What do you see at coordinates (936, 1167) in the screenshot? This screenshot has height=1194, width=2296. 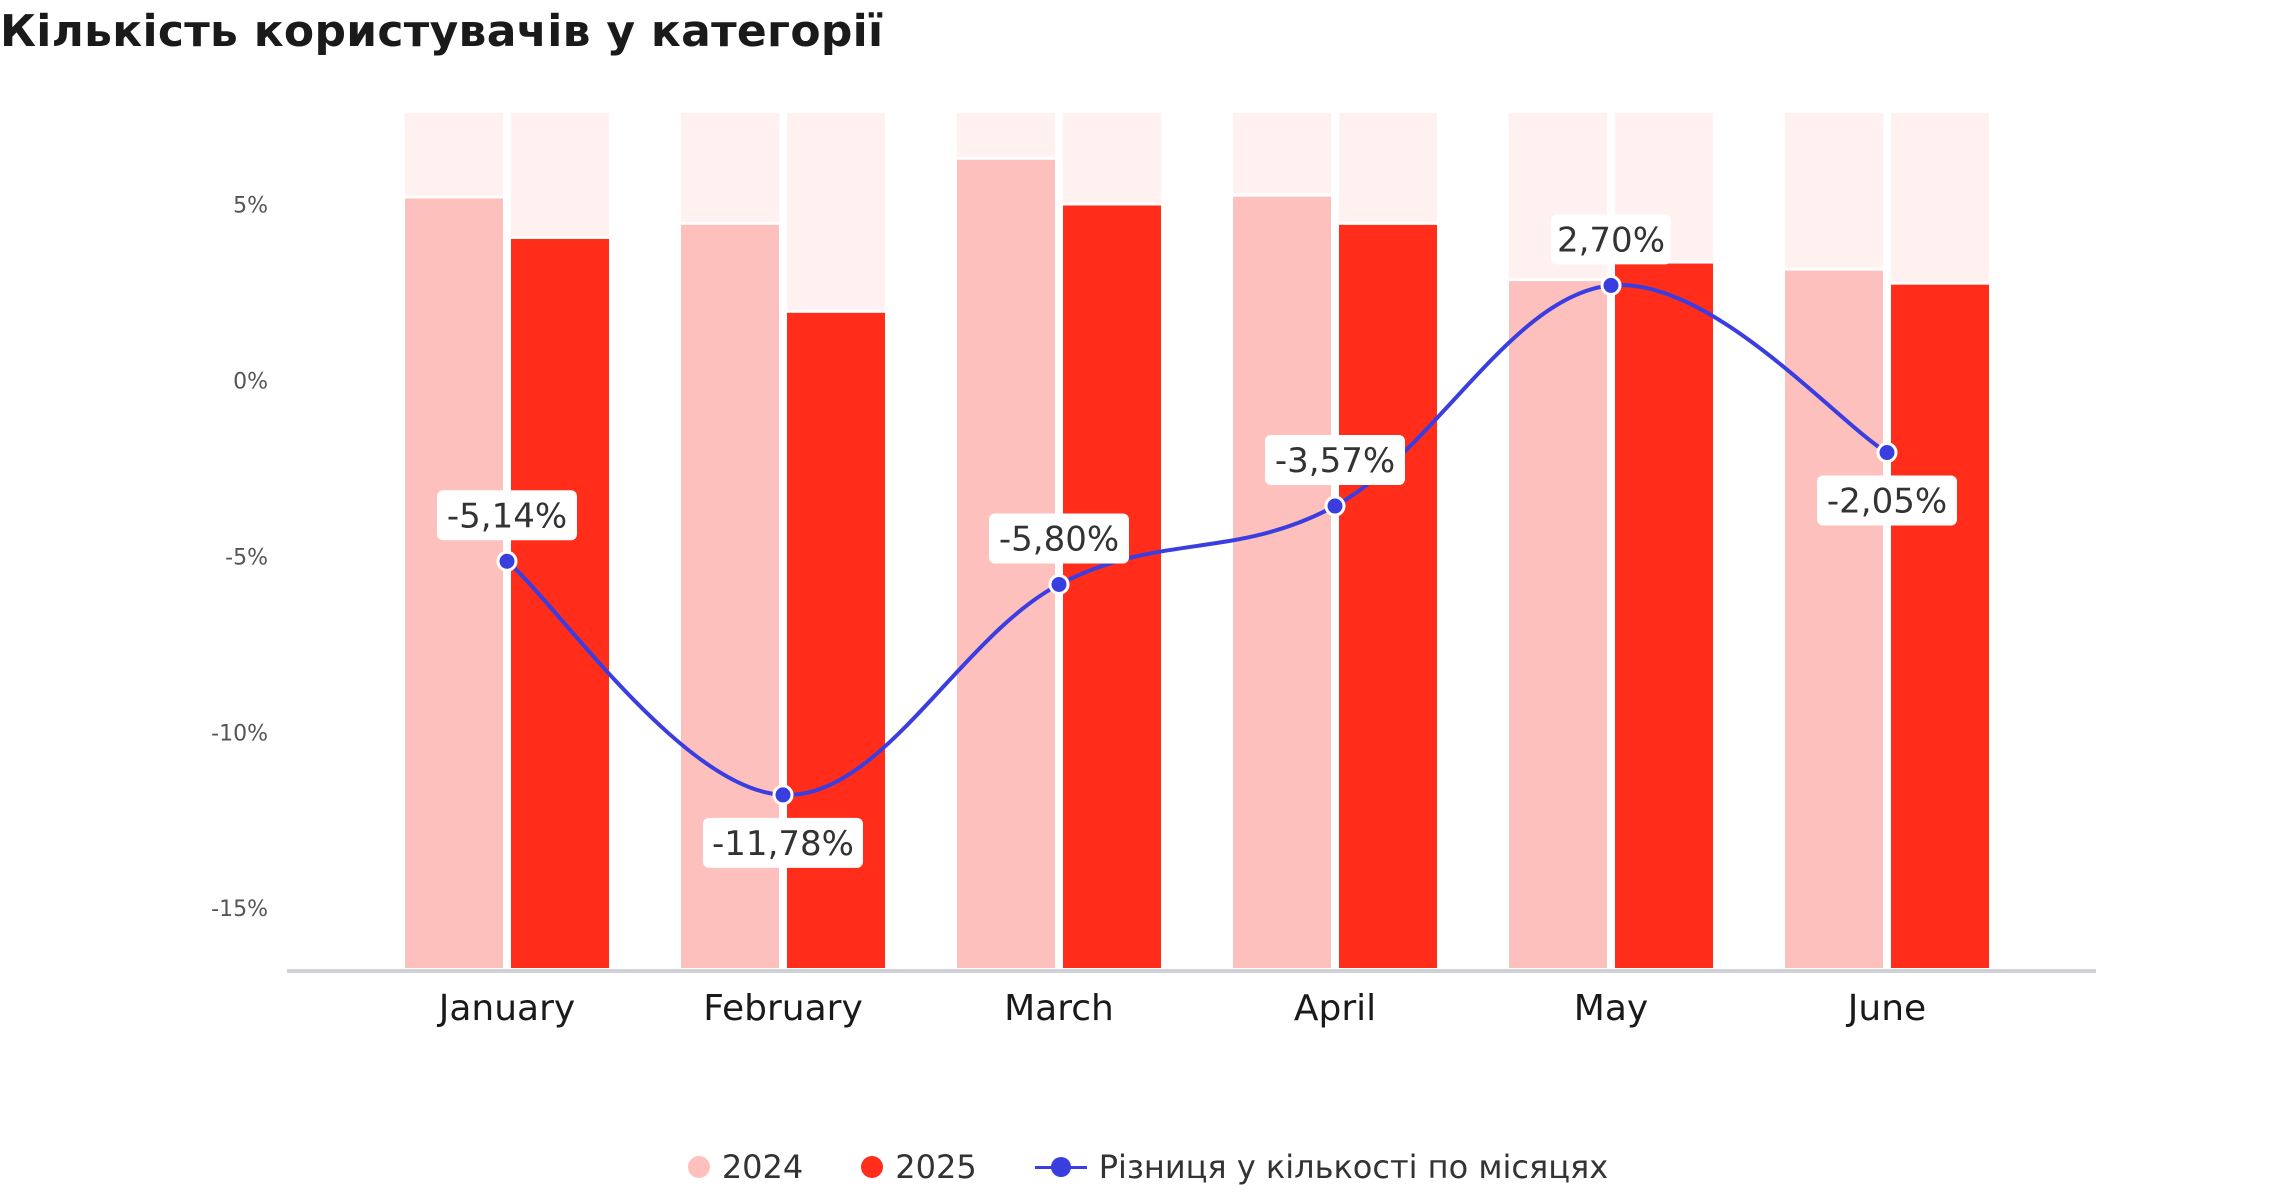 I see `legend-label-2025: 2025` at bounding box center [936, 1167].